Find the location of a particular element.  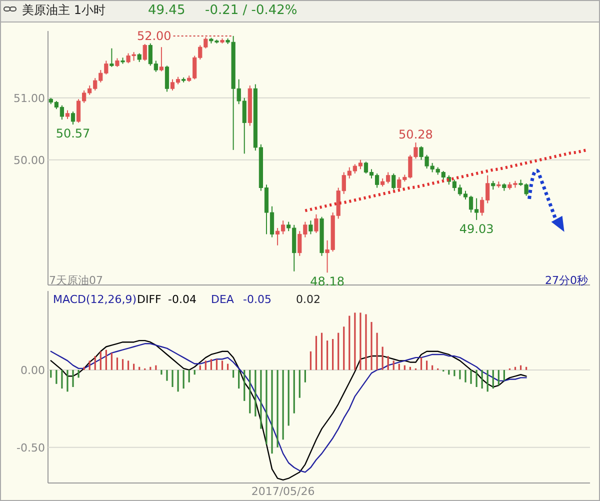

text: DIFF is located at coordinates (149, 299).